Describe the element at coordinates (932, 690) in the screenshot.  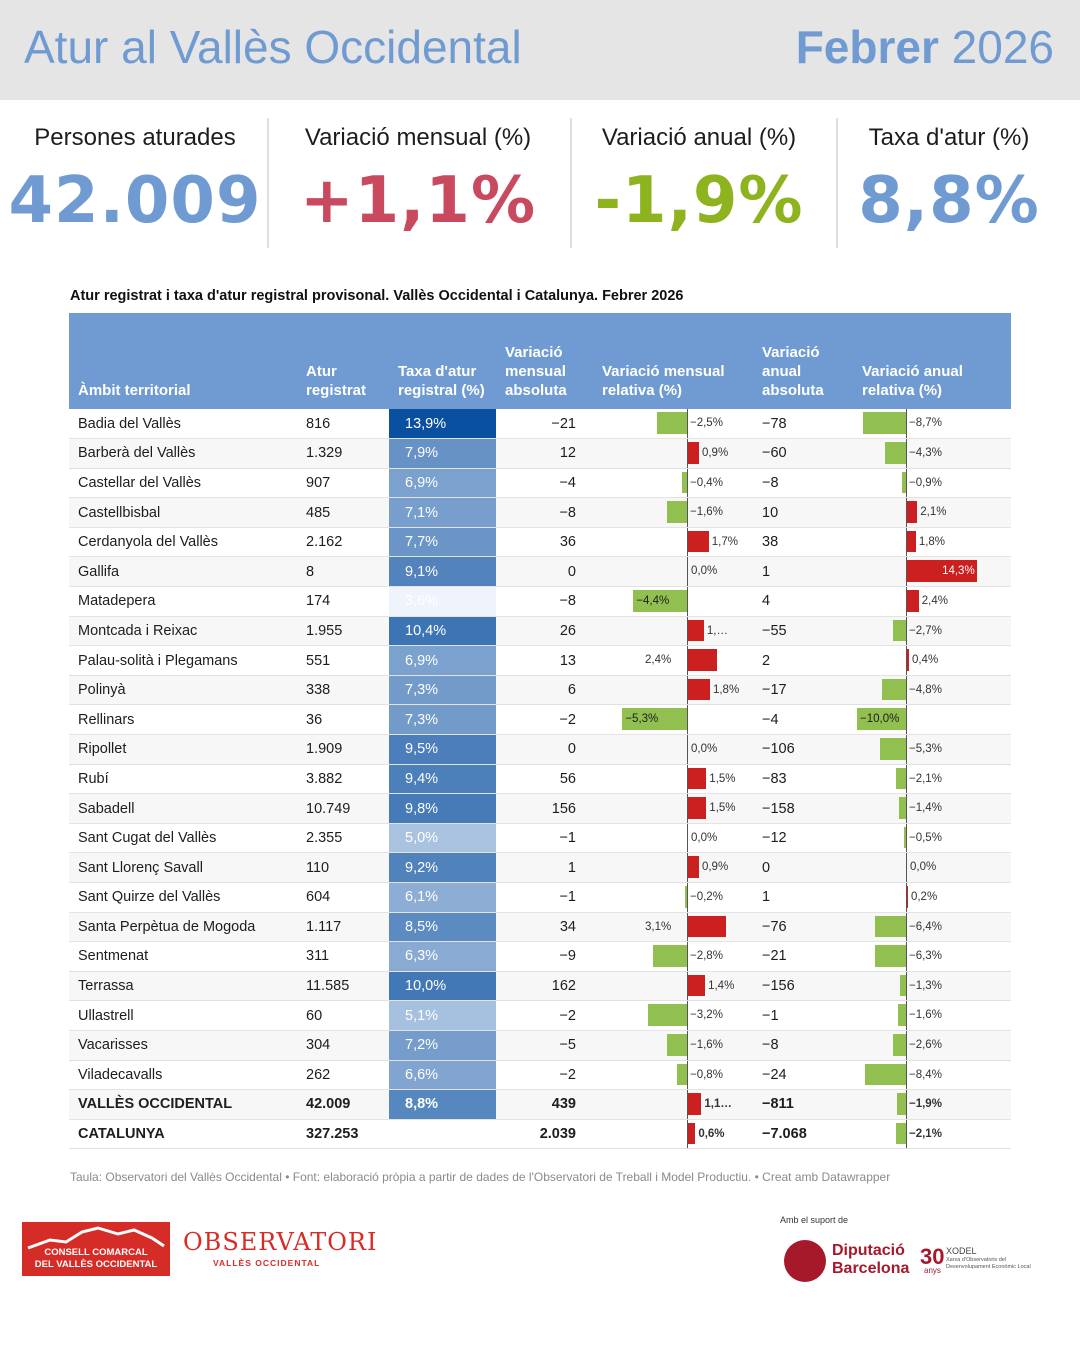
I see `annual-rel-bar-cell: −4,8%` at that location.